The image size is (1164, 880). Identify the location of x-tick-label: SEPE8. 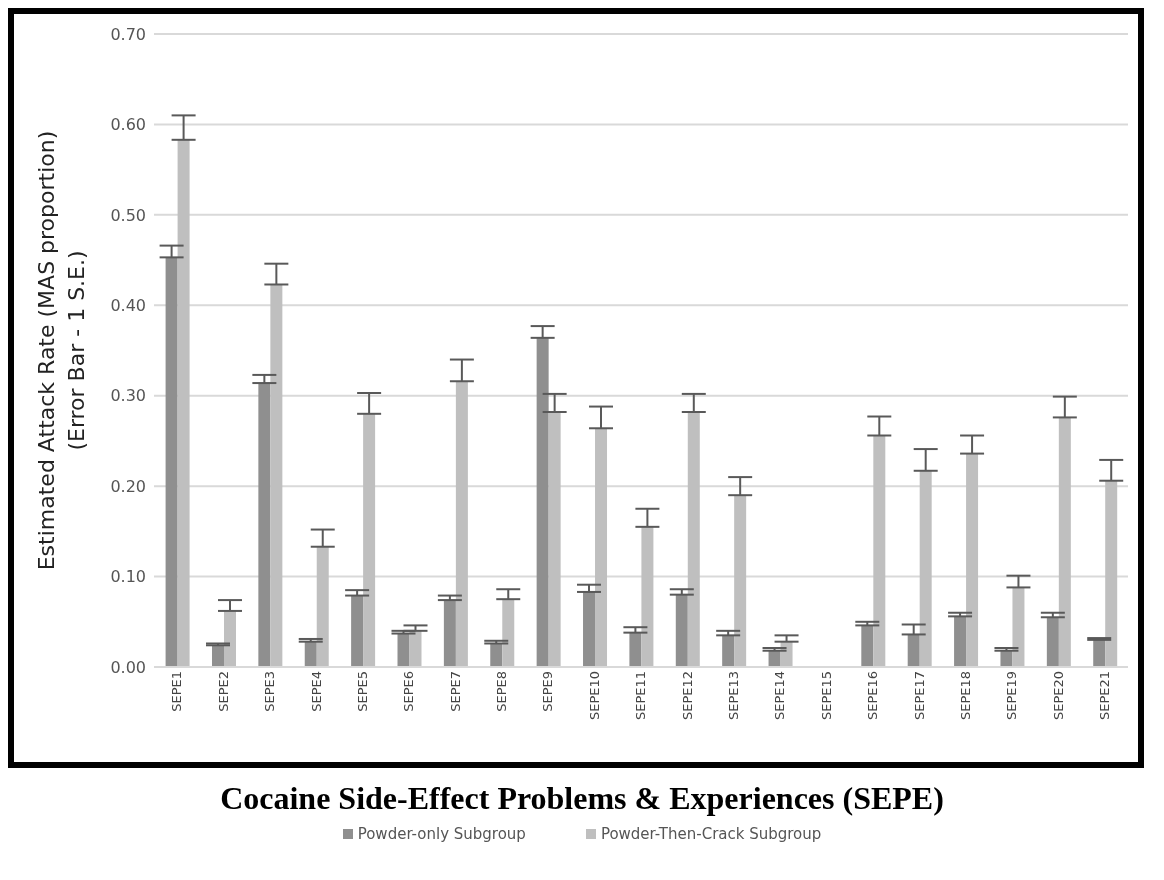
(502, 691).